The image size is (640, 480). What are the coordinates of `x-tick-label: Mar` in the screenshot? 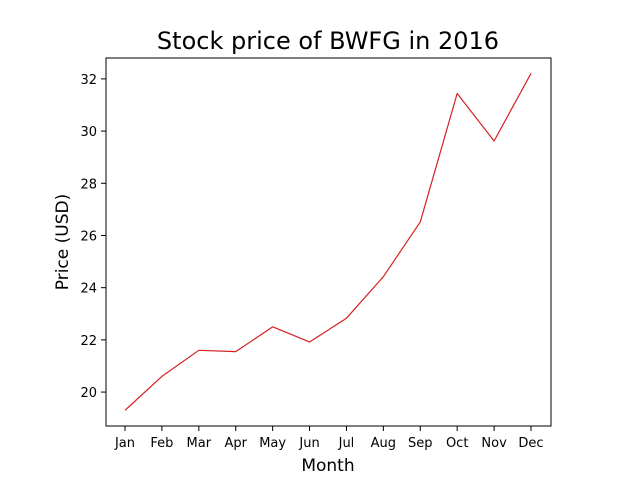 It's located at (199, 443).